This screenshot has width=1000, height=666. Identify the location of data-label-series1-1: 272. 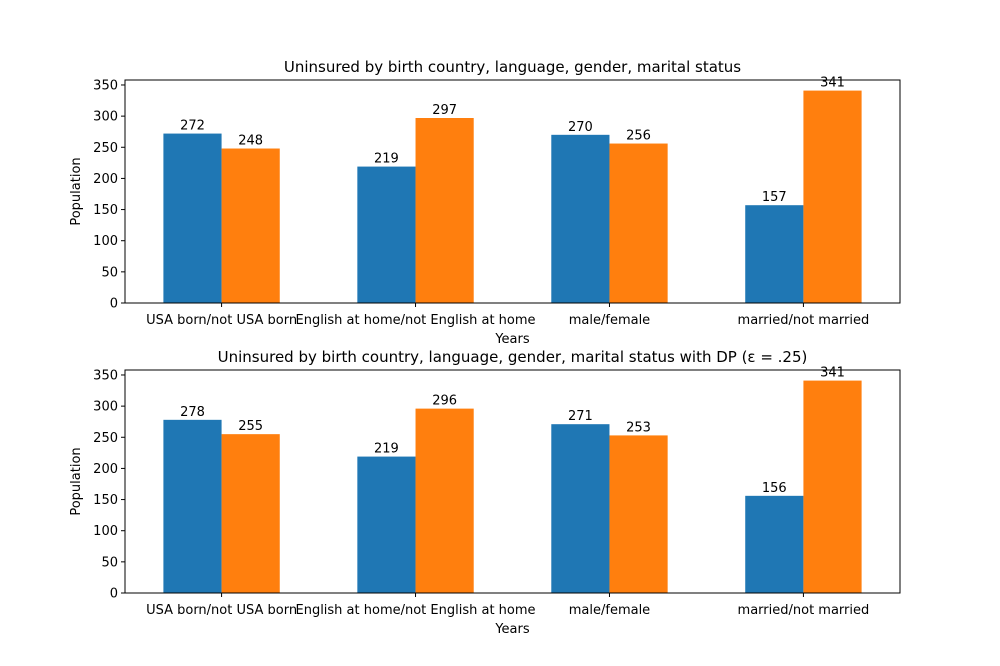
(192, 126).